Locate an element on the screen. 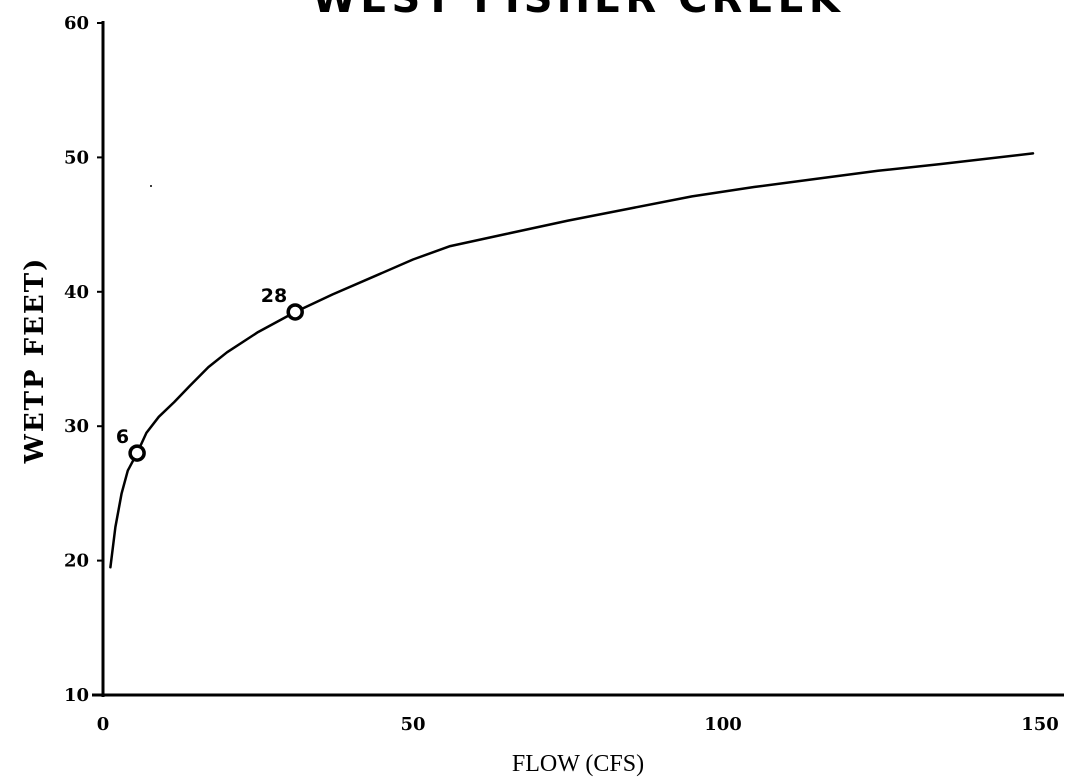 The height and width of the screenshot is (781, 1086). chart-title: WEST FISHER CREEK is located at coordinates (578, 11).